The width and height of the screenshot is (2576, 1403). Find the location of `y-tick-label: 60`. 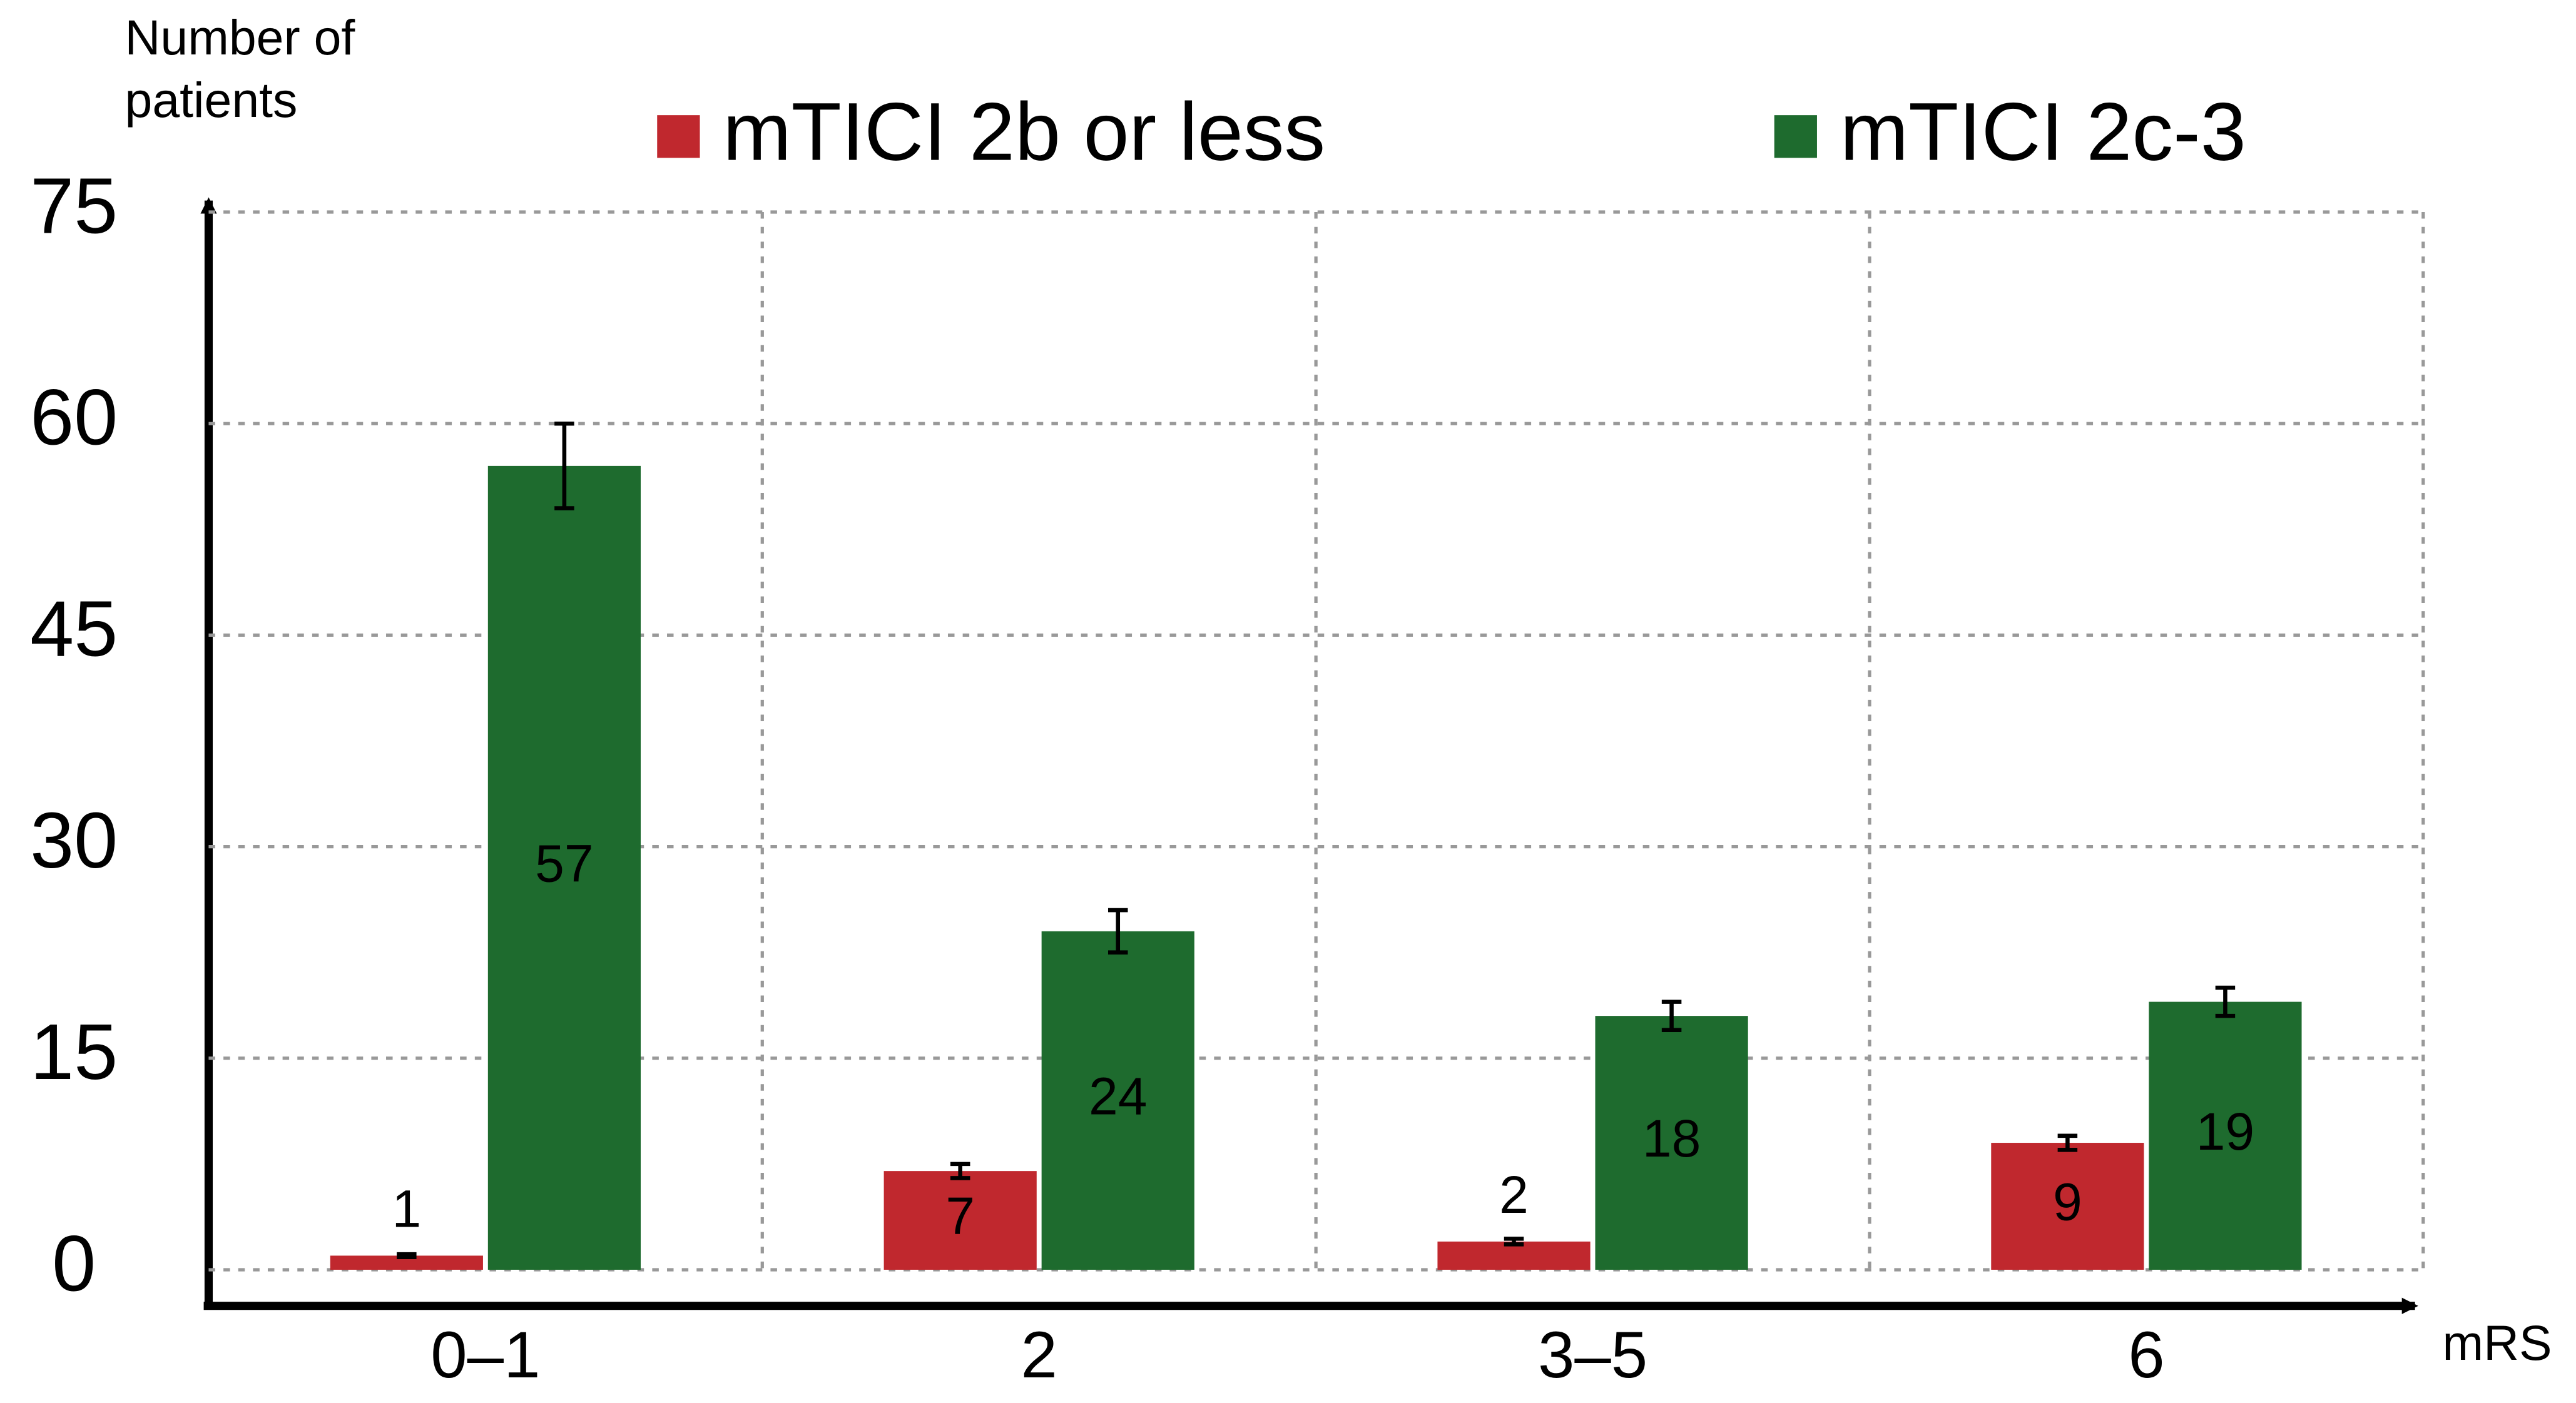

y-tick-label: 60 is located at coordinates (74, 417).